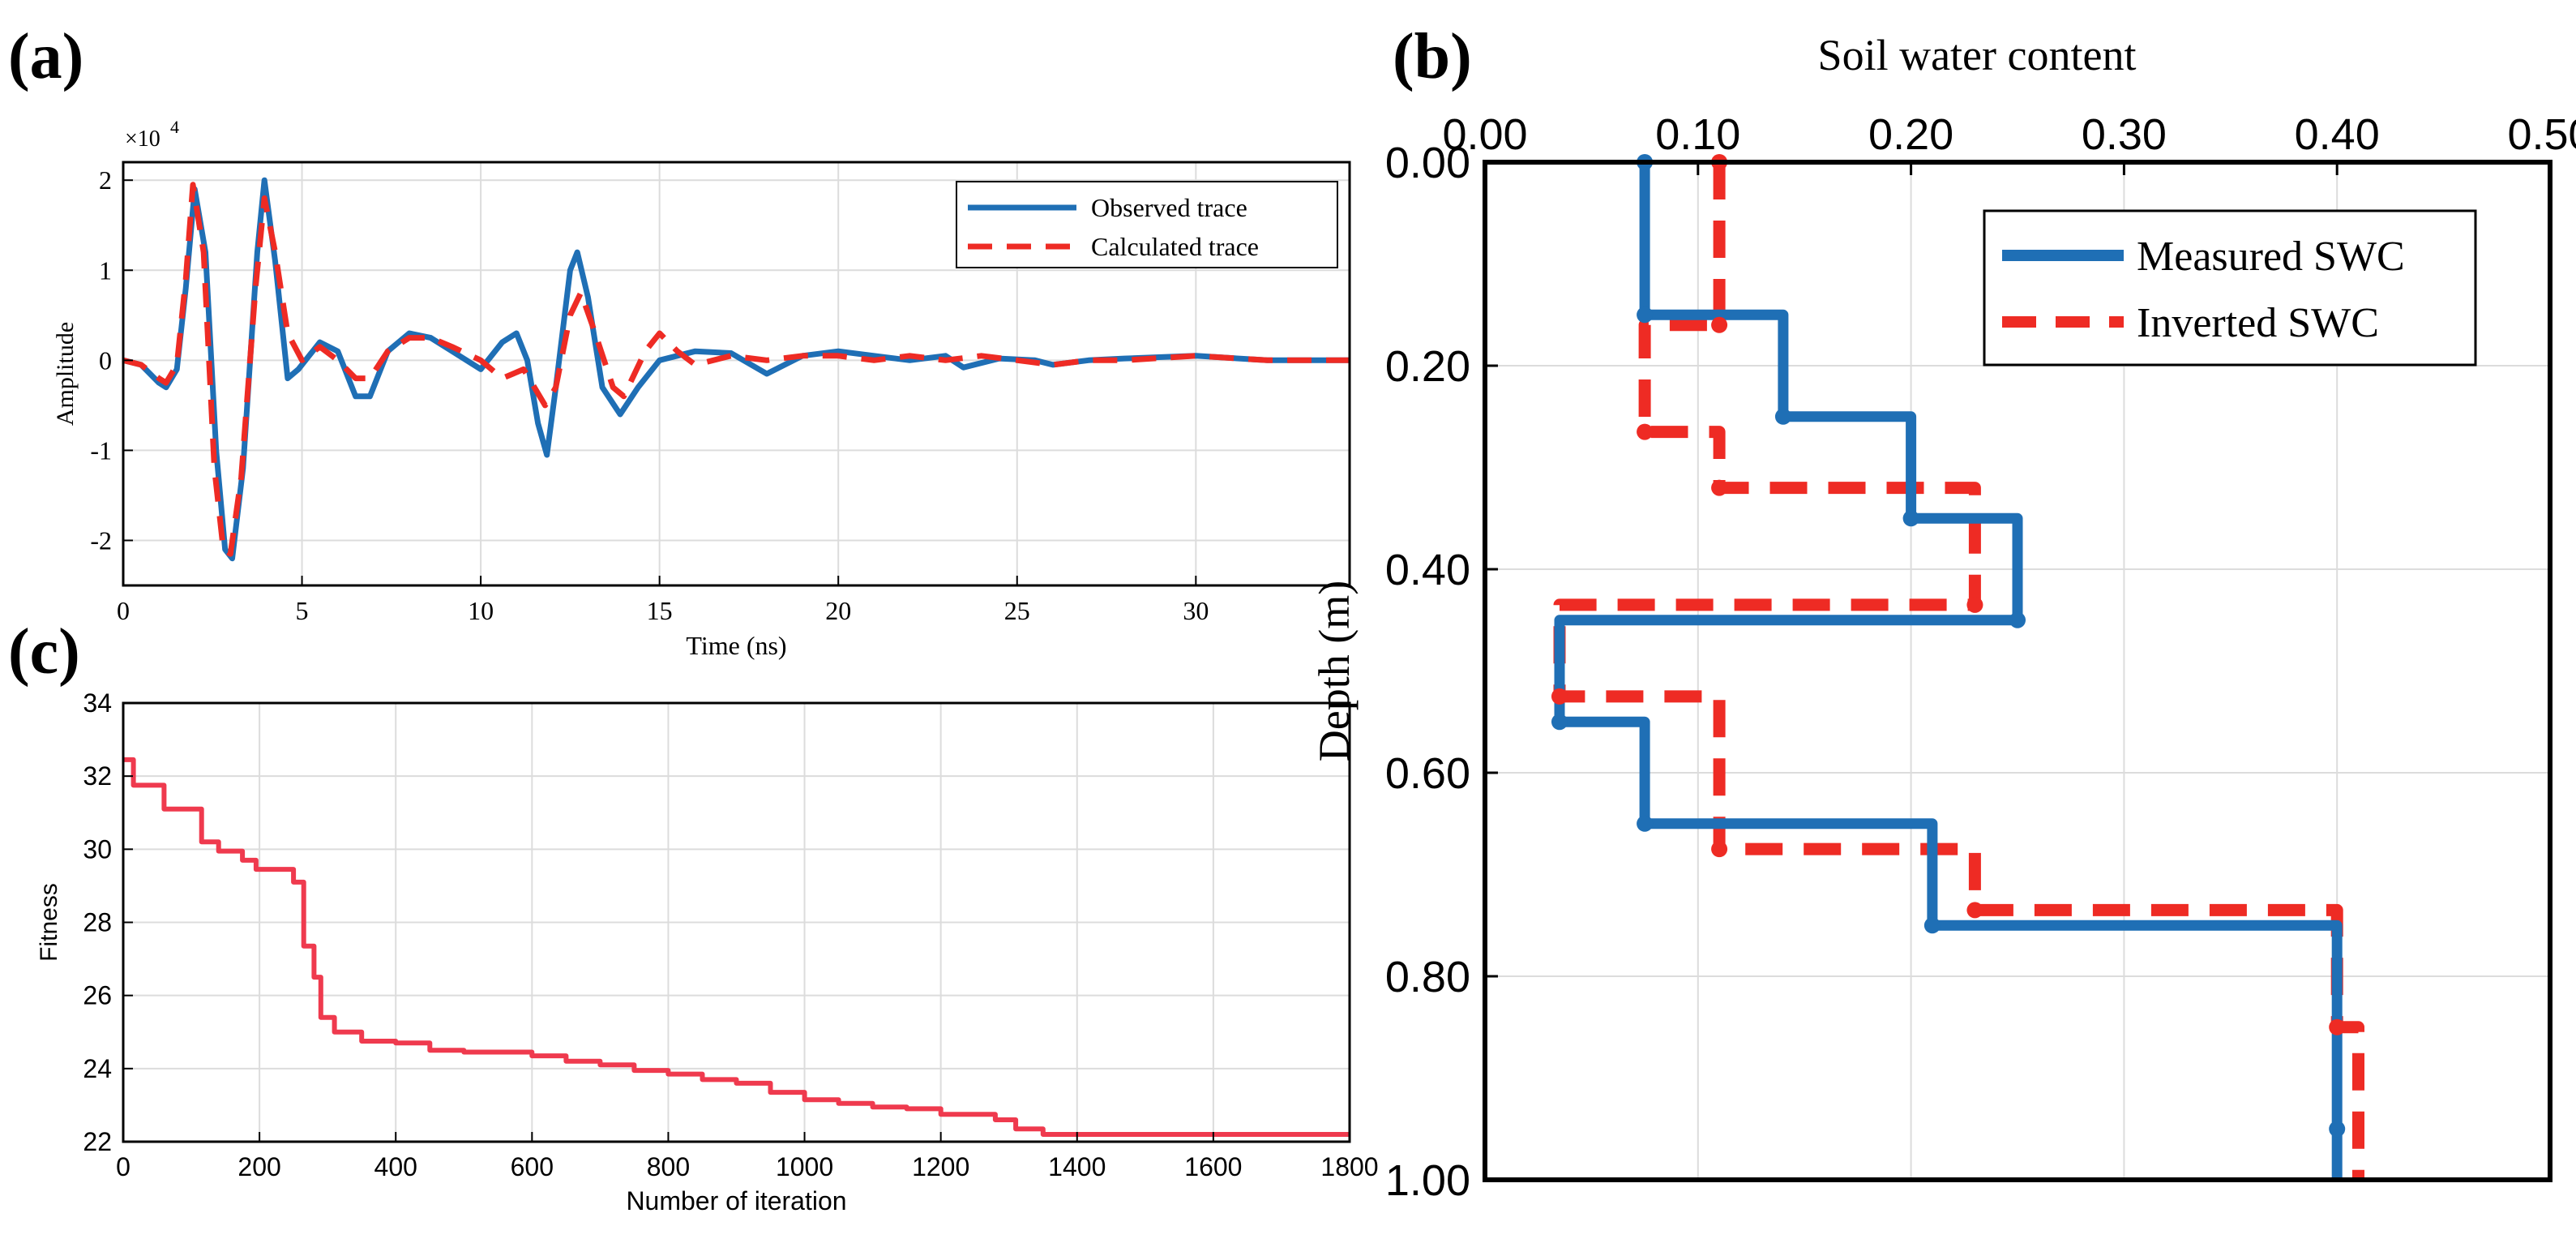  I want to click on tick-label-y-b: 1.00, so click(1427, 1180).